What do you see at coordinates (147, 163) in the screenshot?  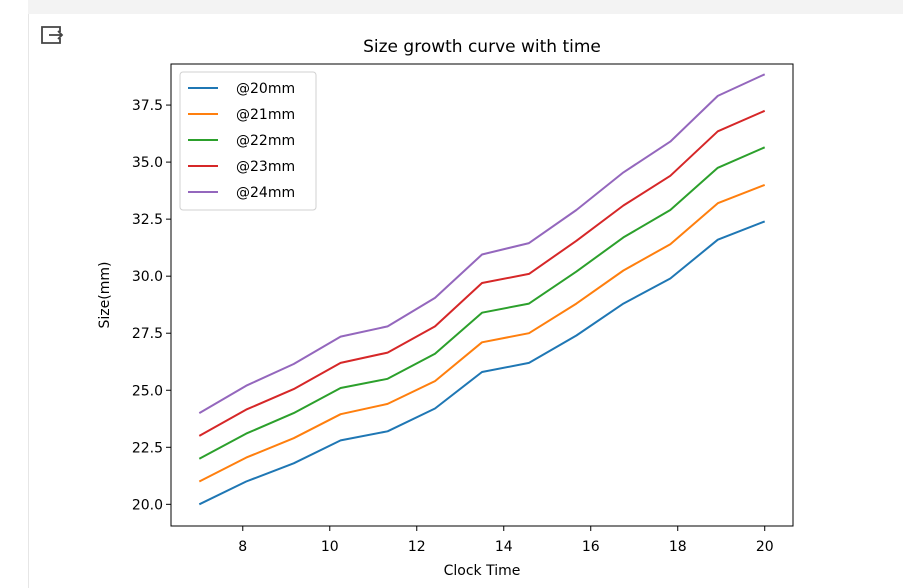 I see `y-tick-label: 35.0` at bounding box center [147, 163].